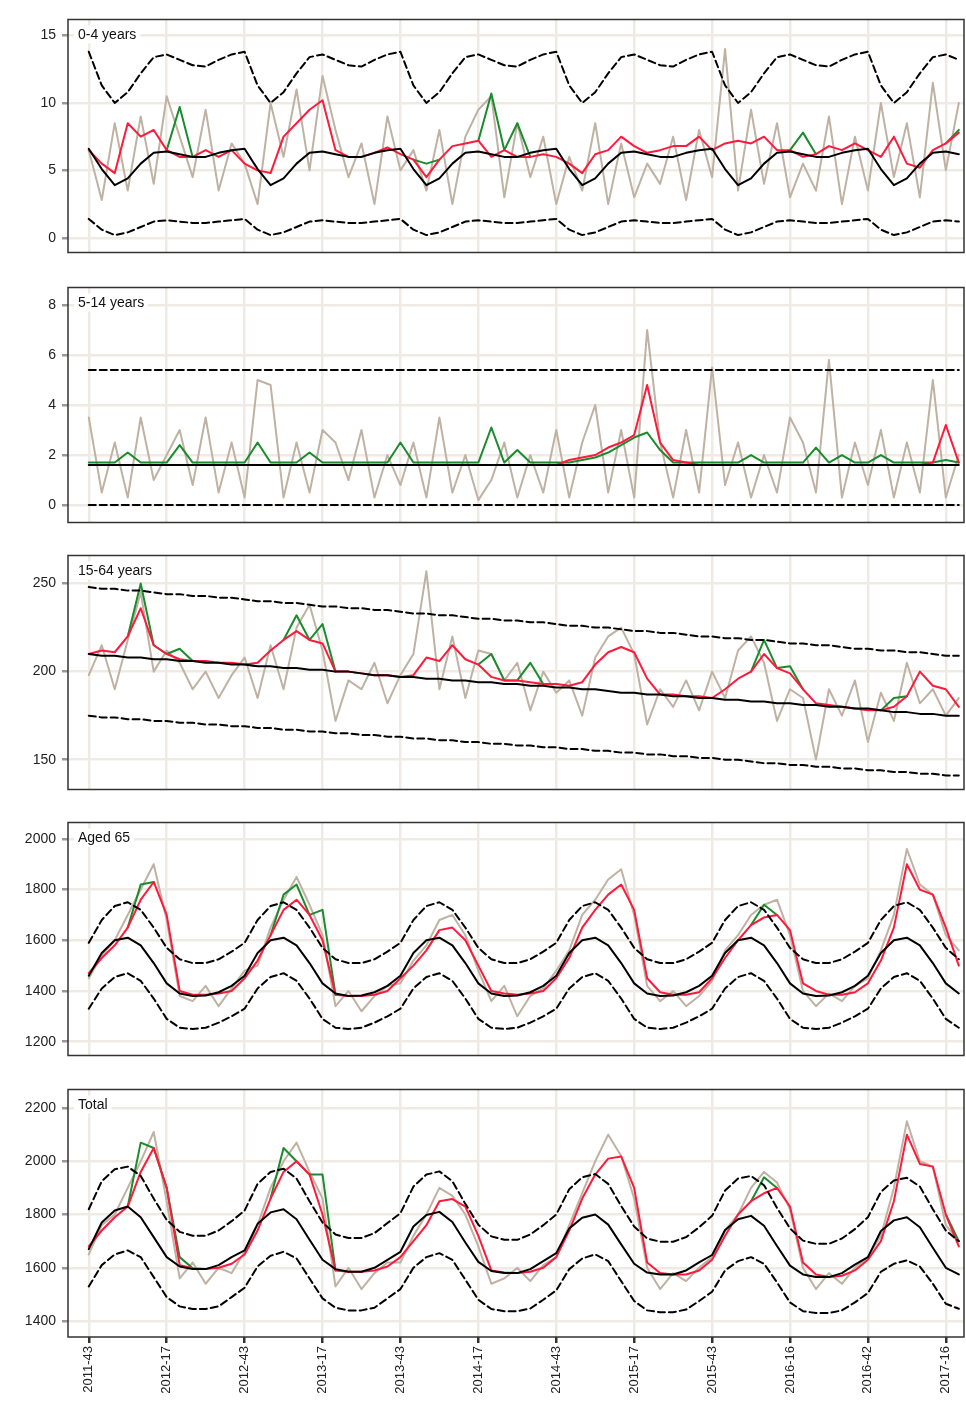  I want to click on x-tick-label: 2012-17, so click(166, 1370).